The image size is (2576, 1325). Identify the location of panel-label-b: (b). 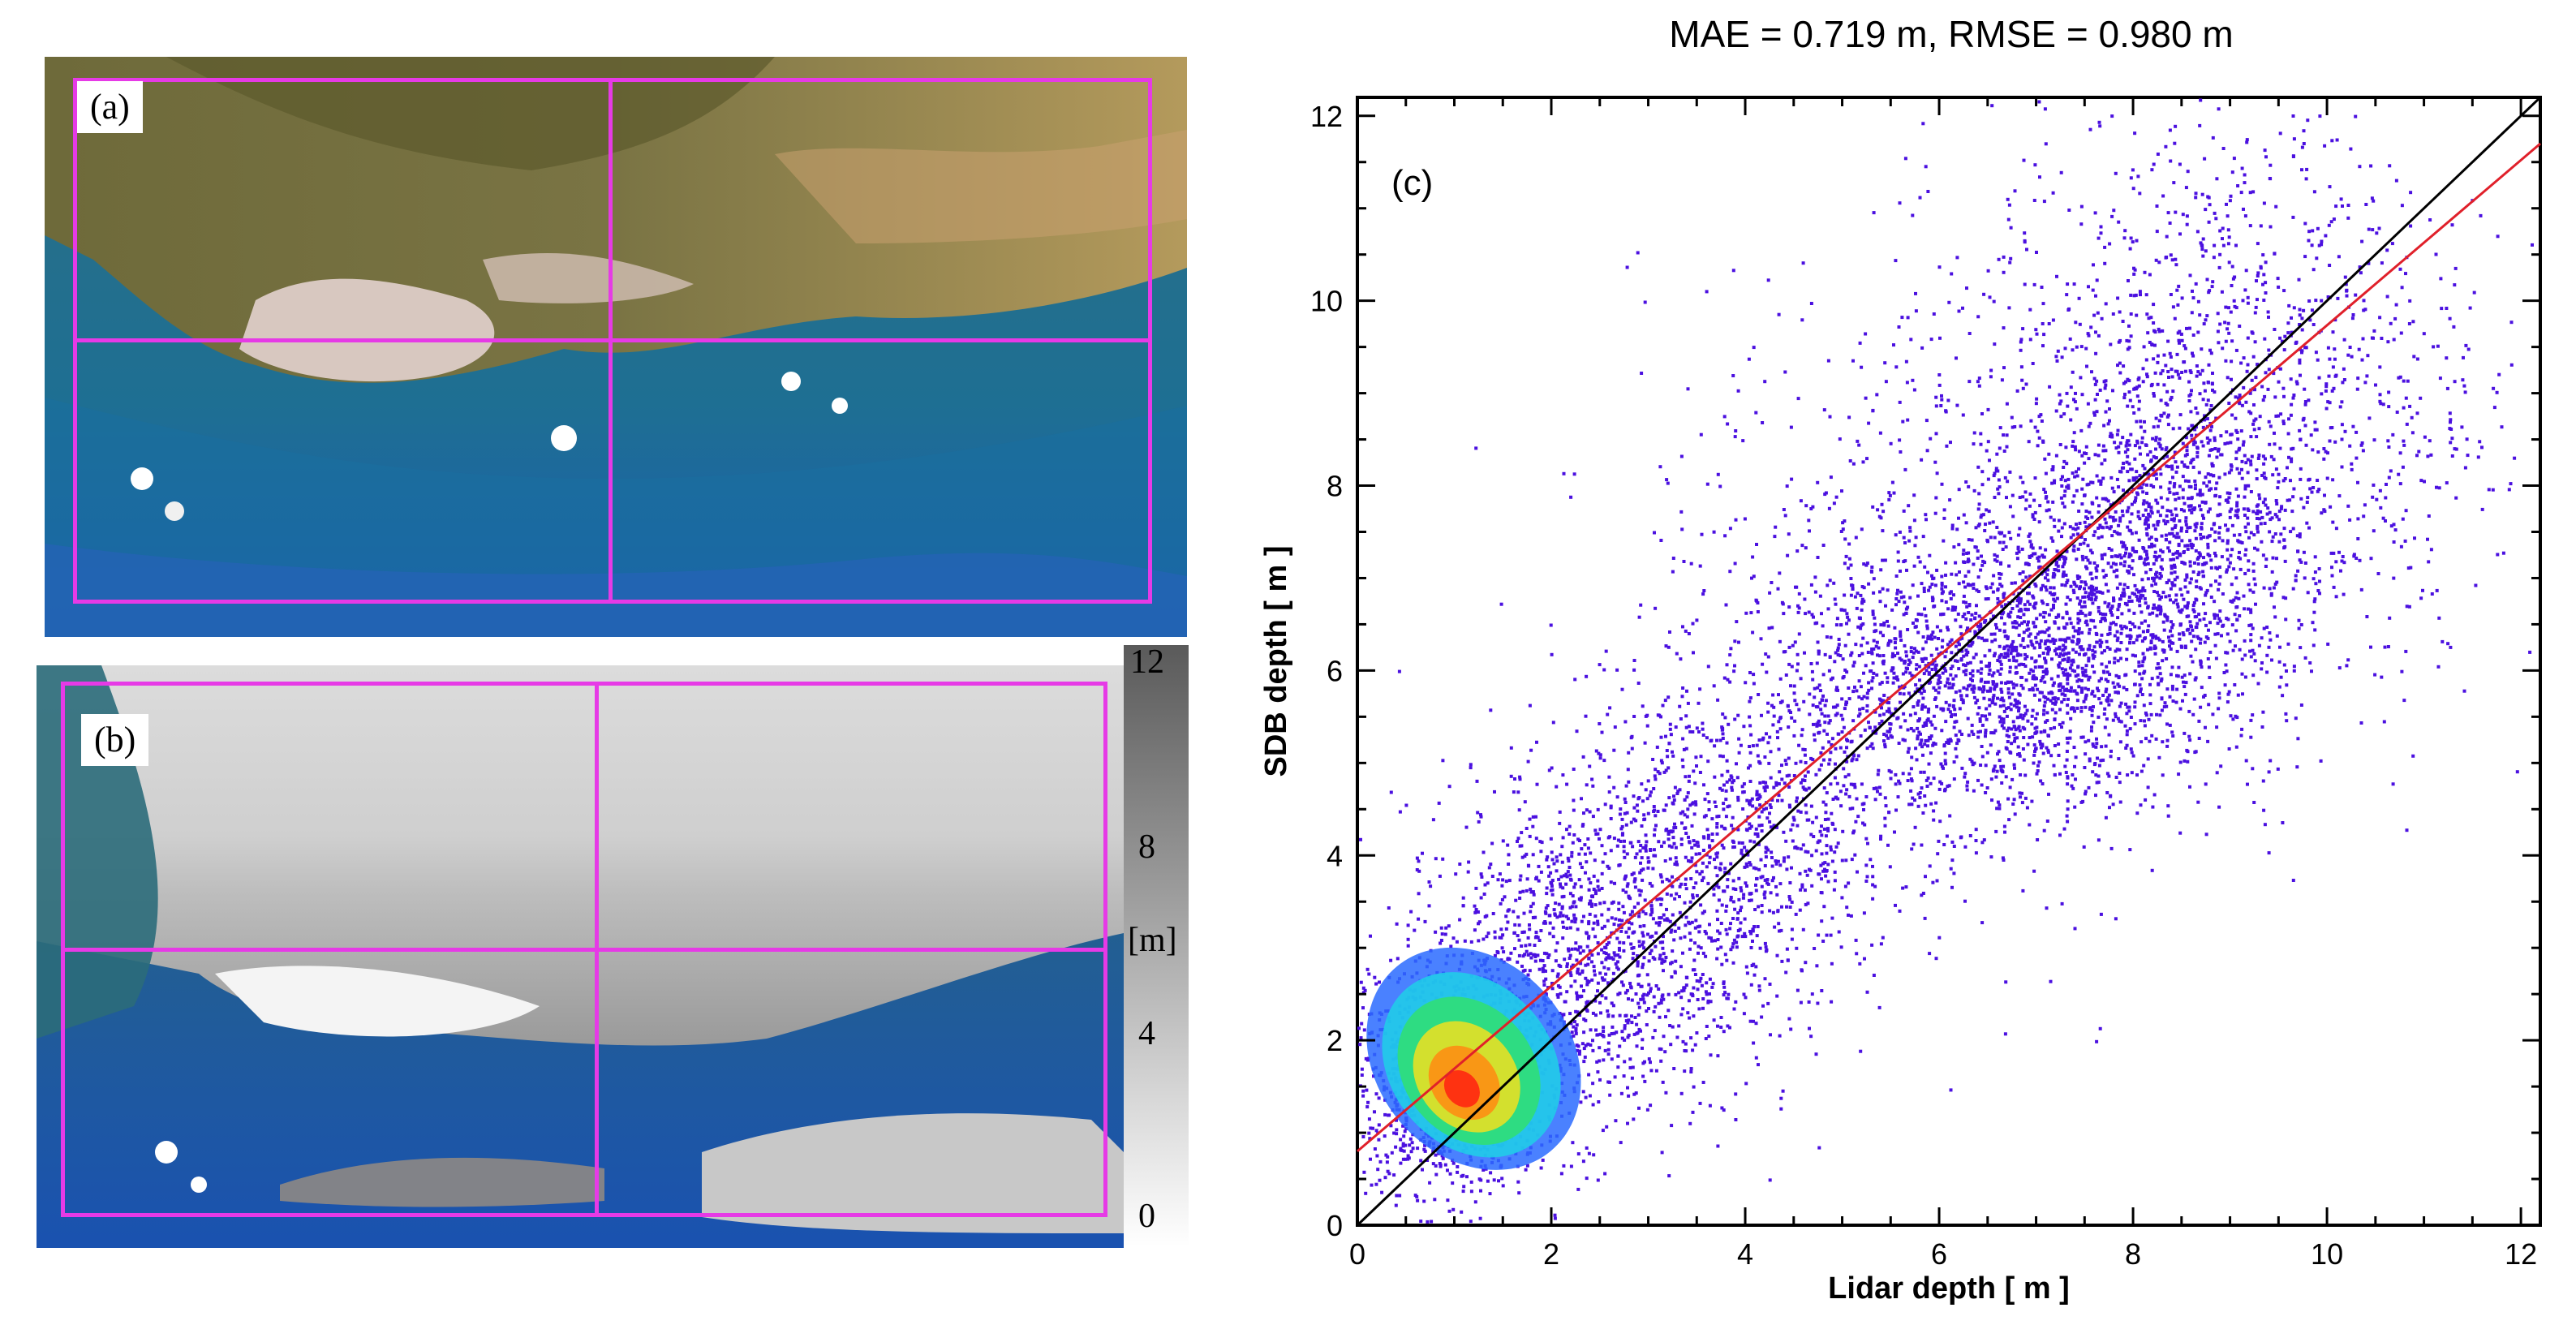
(115, 740).